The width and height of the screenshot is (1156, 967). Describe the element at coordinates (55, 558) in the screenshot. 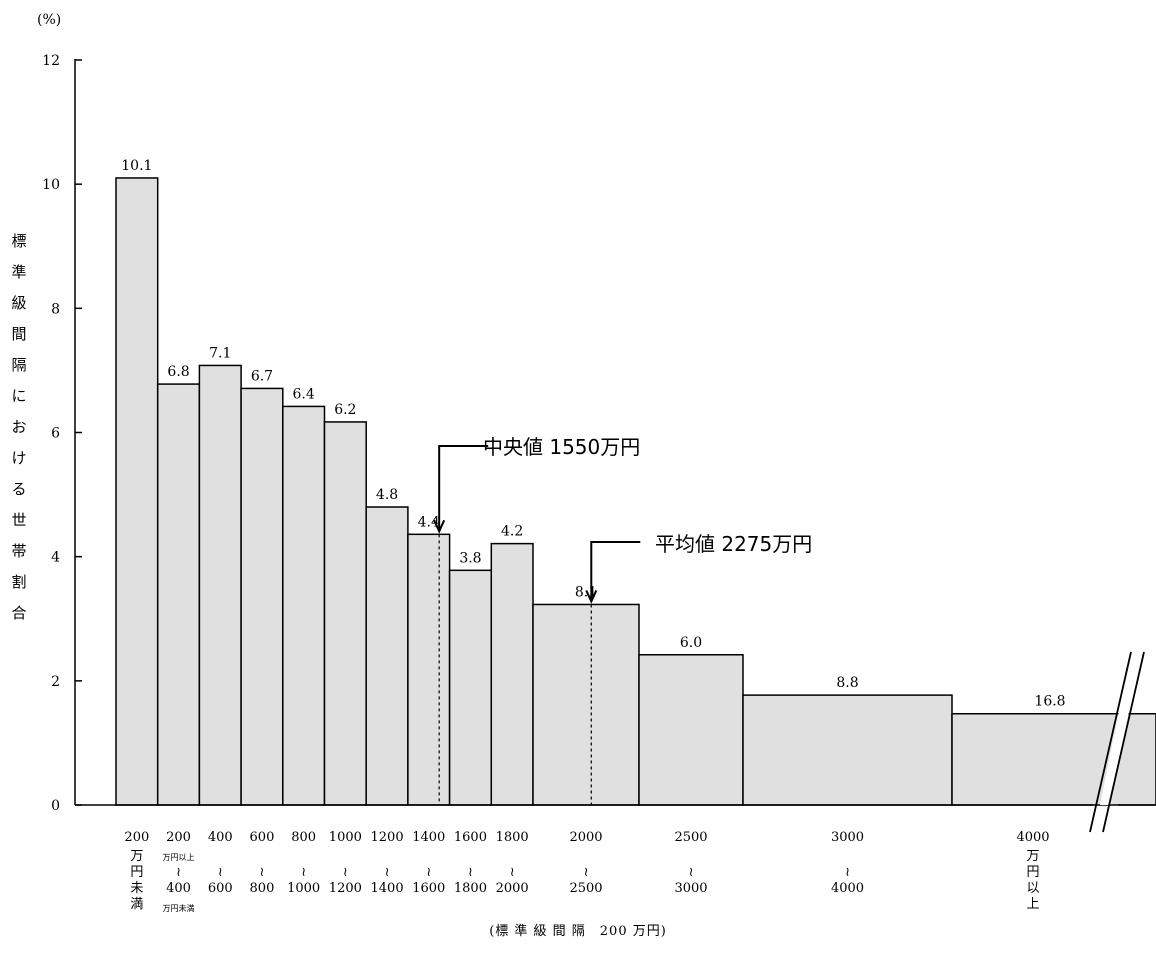

I see `y-tick-label: 4` at that location.